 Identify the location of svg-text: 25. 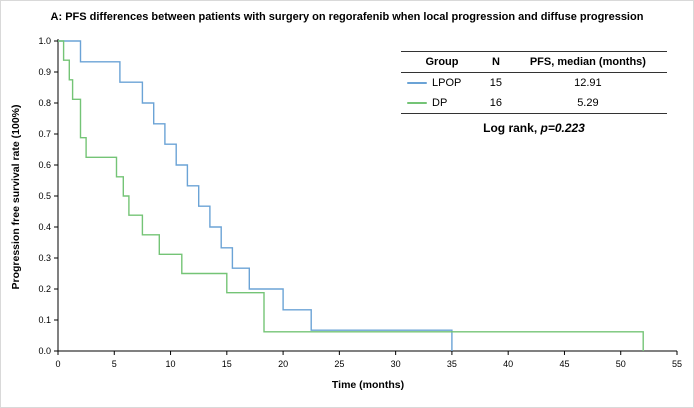
(339, 364).